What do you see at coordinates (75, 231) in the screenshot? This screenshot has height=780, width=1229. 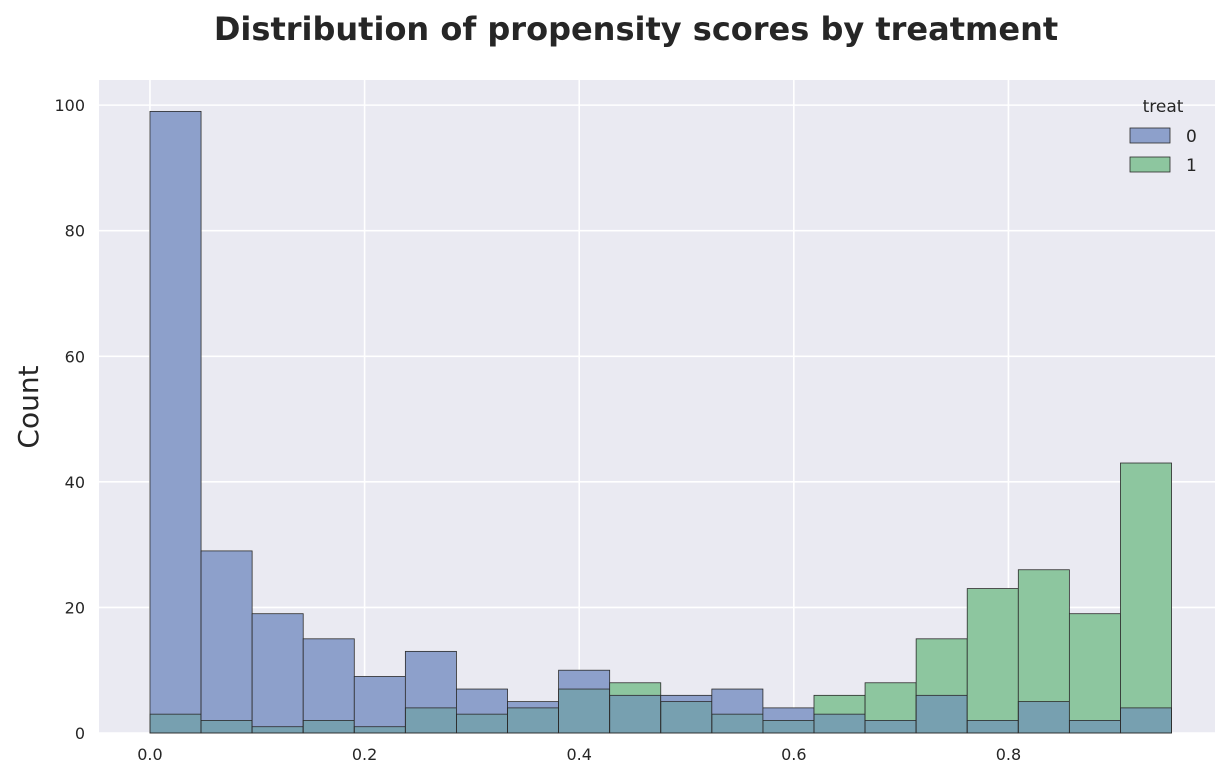 I see `y-tick-label: 80` at bounding box center [75, 231].